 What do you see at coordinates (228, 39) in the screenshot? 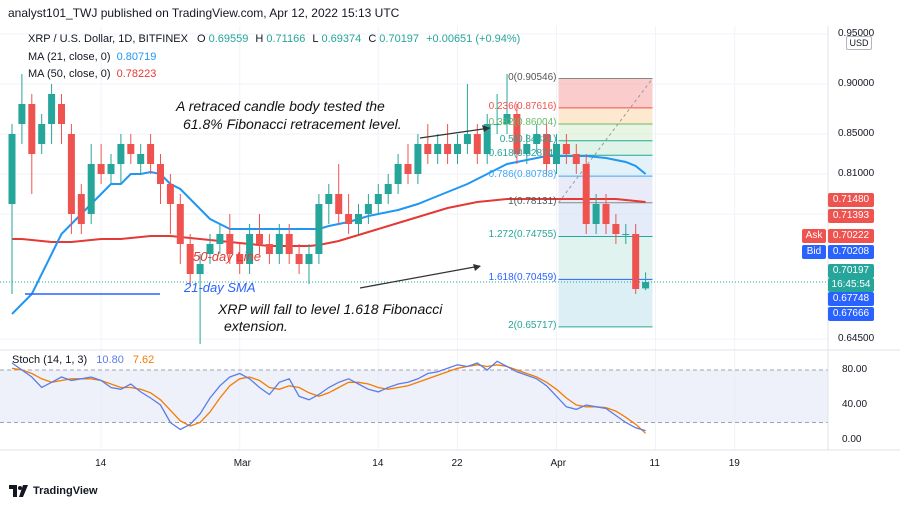
I see `open-value: 0.69559` at bounding box center [228, 39].